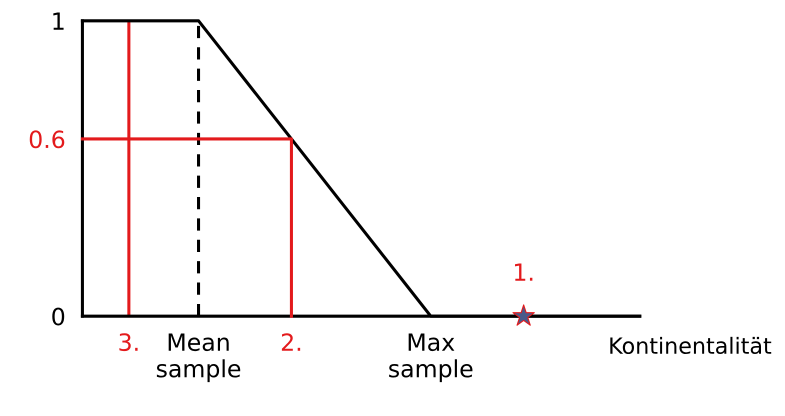  I want to click on y-tick-label: 0.6, so click(47, 139).